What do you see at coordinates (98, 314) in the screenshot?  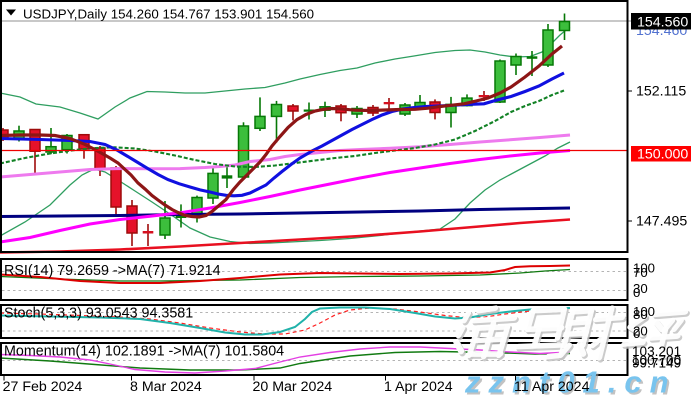 I see `svg-text: Stoch(5,3,3) 93.0543 94.3581` at bounding box center [98, 314].